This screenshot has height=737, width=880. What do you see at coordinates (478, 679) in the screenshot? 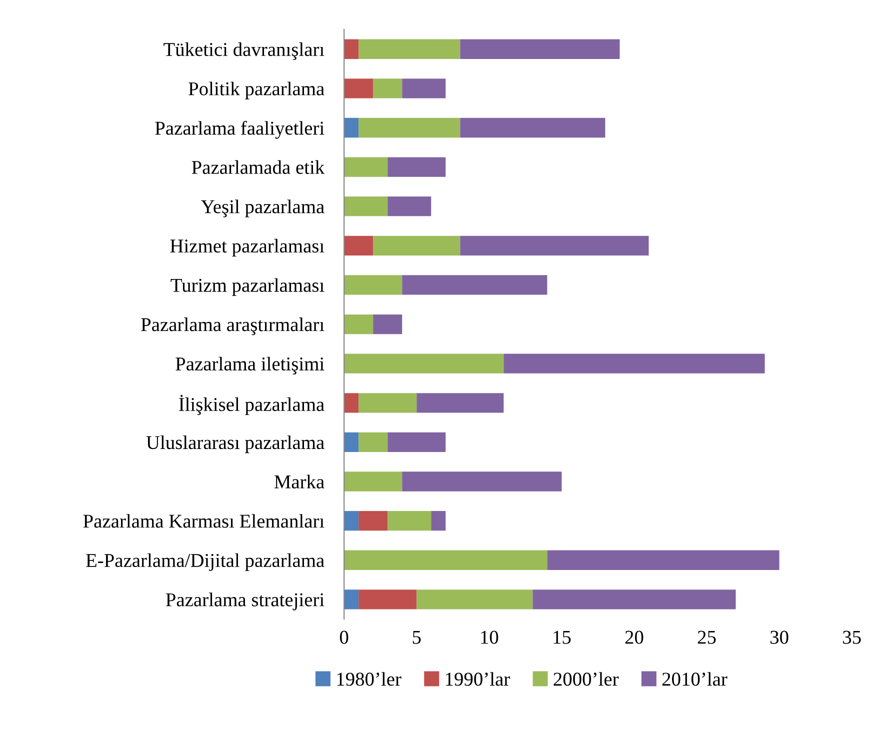
I see `legend-label: 1990’lar` at bounding box center [478, 679].